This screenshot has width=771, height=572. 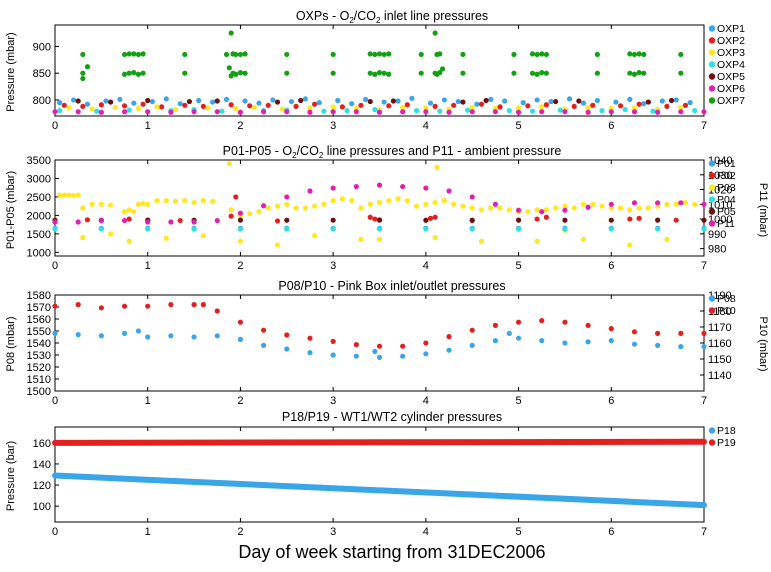 What do you see at coordinates (39, 235) in the screenshot?
I see `y-tick-label: 1500` at bounding box center [39, 235].